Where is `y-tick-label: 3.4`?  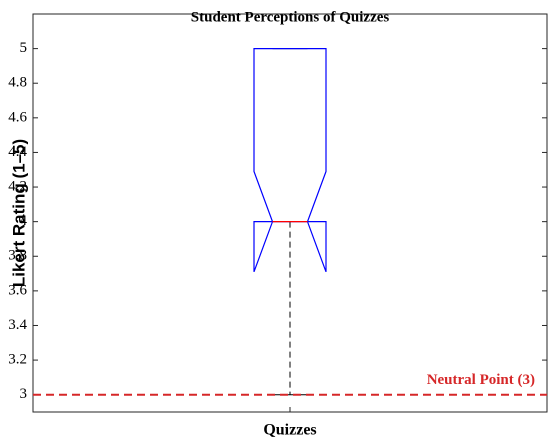
y-tick-label: 3.4 is located at coordinates (17, 325).